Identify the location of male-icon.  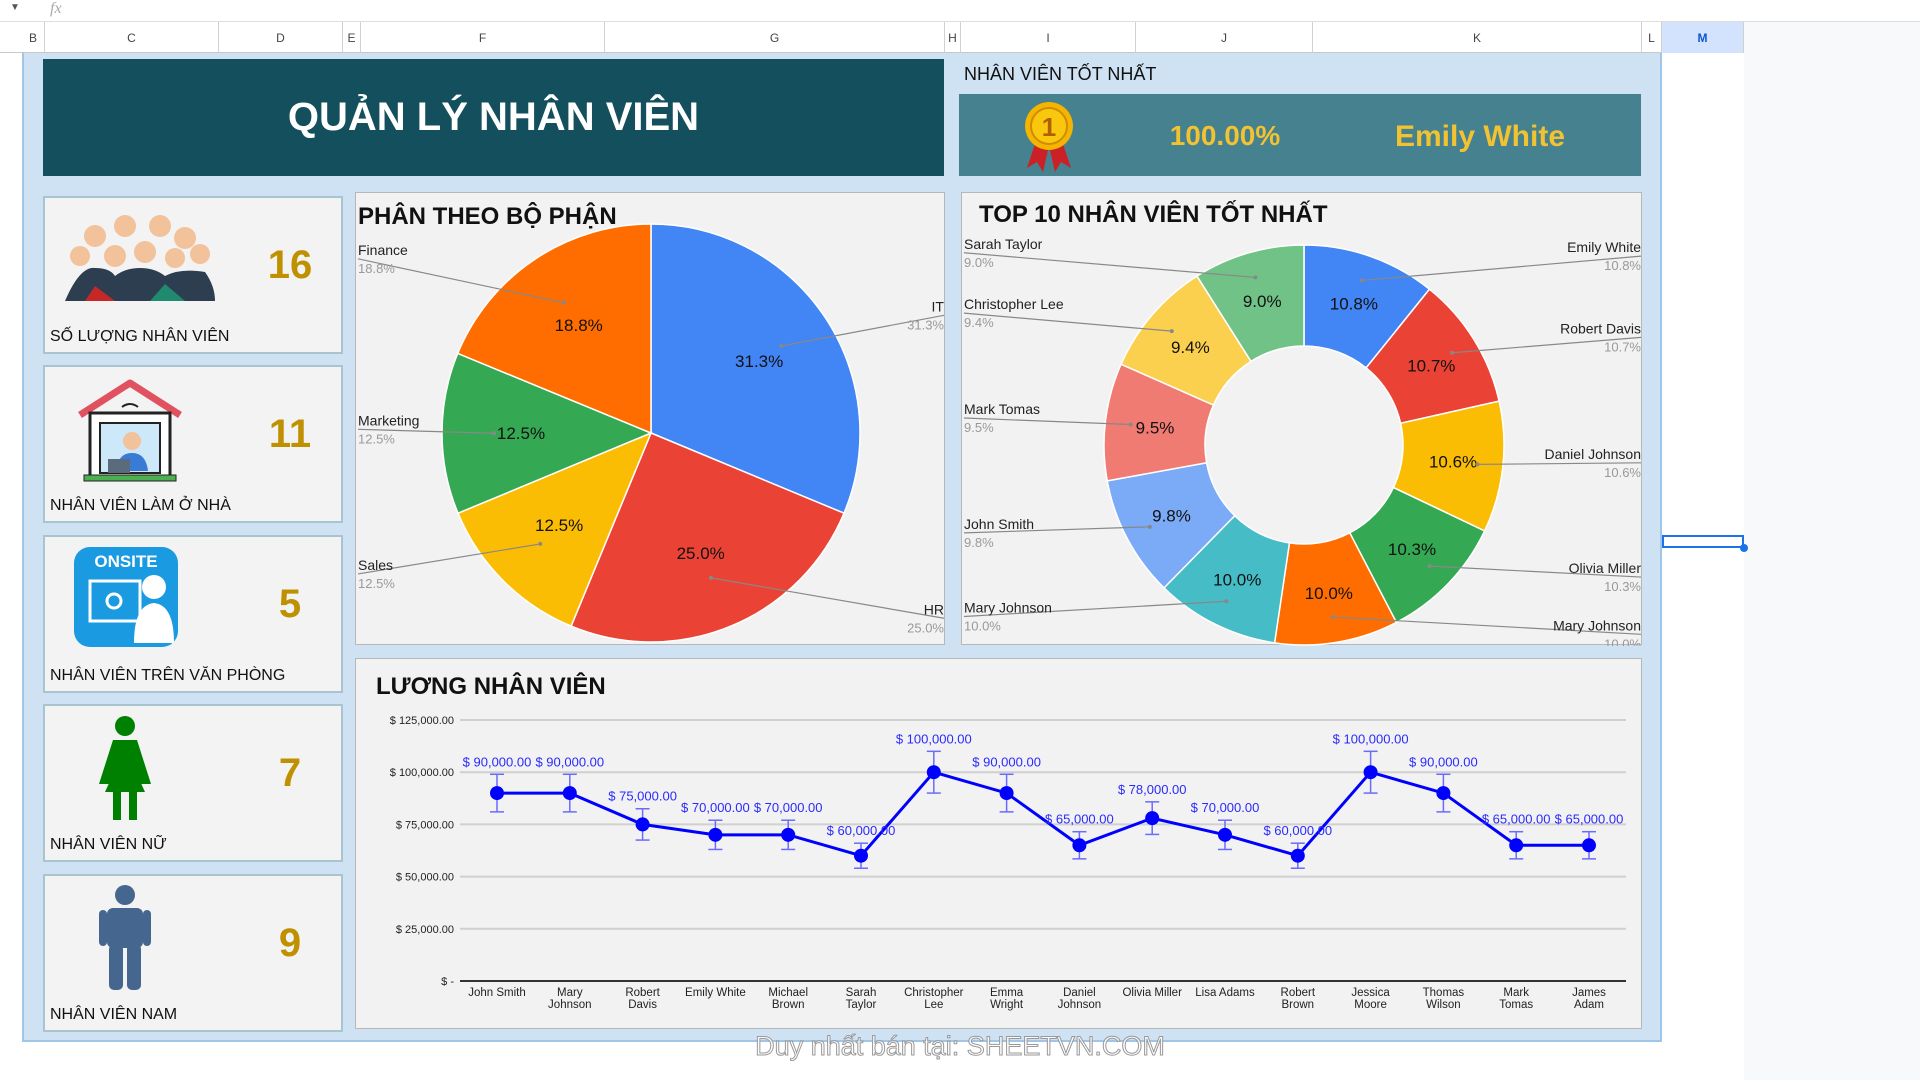
(125, 937).